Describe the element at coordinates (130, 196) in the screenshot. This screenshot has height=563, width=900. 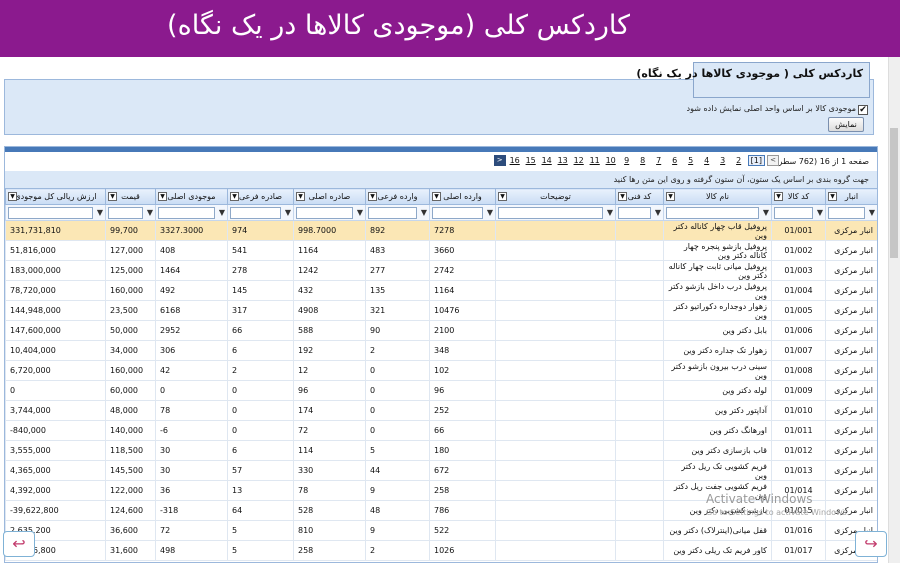
I see `column-header: قیمت ▼` at that location.